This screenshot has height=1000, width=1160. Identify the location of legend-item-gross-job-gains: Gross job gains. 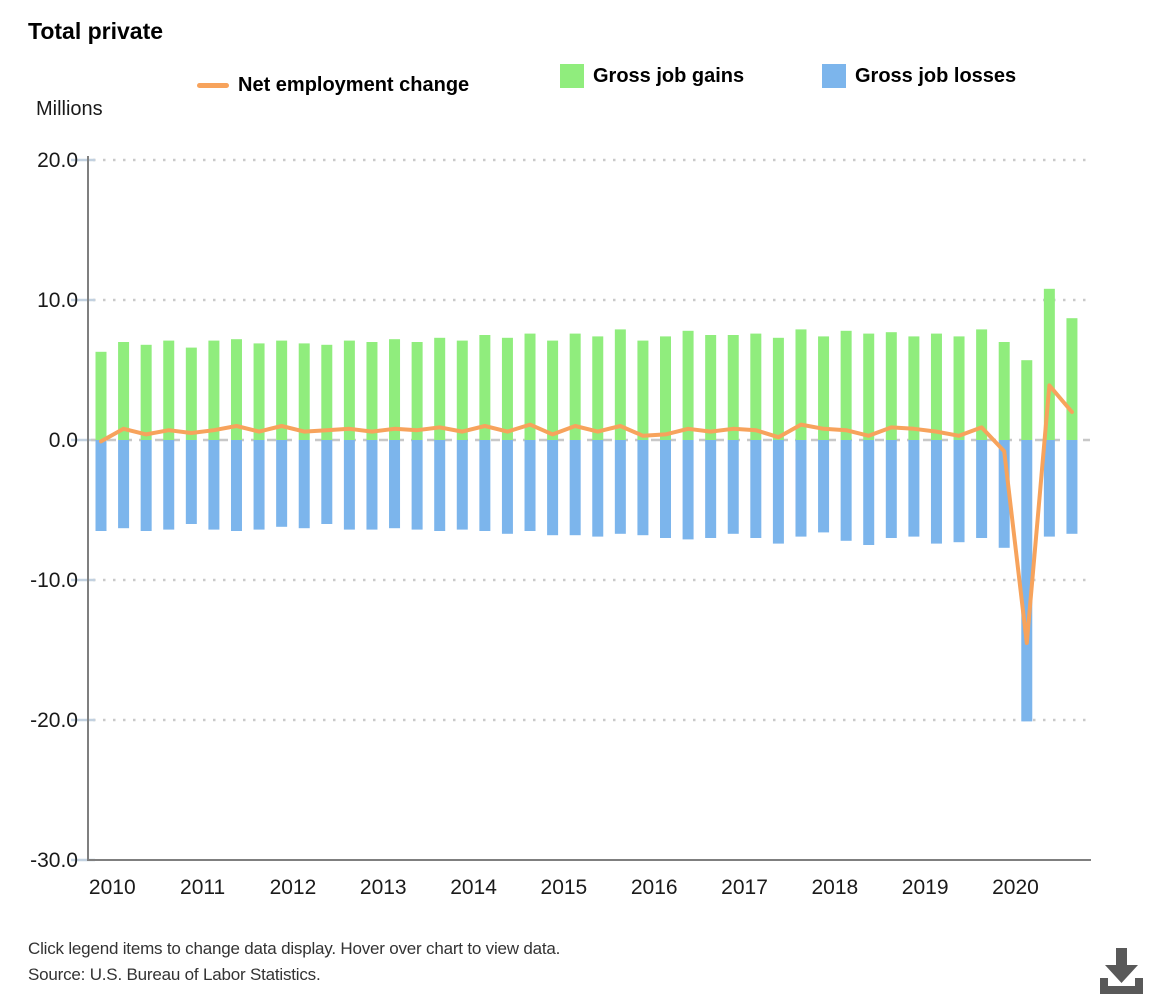
(652, 76).